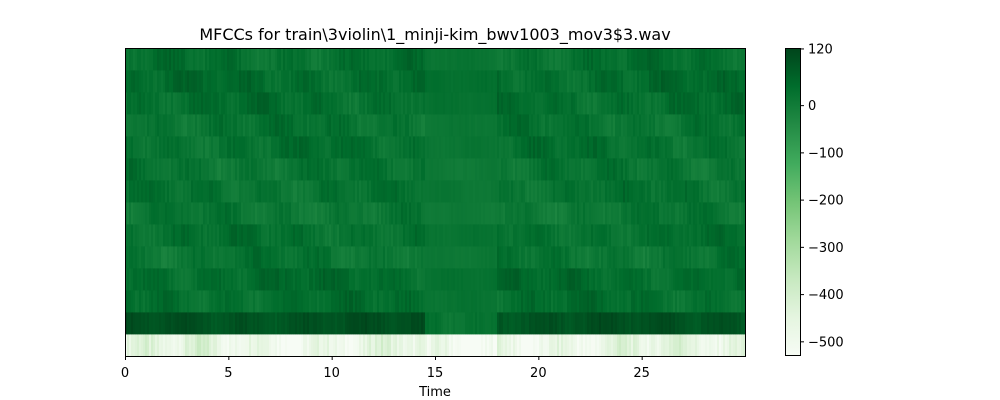 Image resolution: width=1000 pixels, height=400 pixels. What do you see at coordinates (826, 153) in the screenshot?
I see `colorbar-tick-label: −100` at bounding box center [826, 153].